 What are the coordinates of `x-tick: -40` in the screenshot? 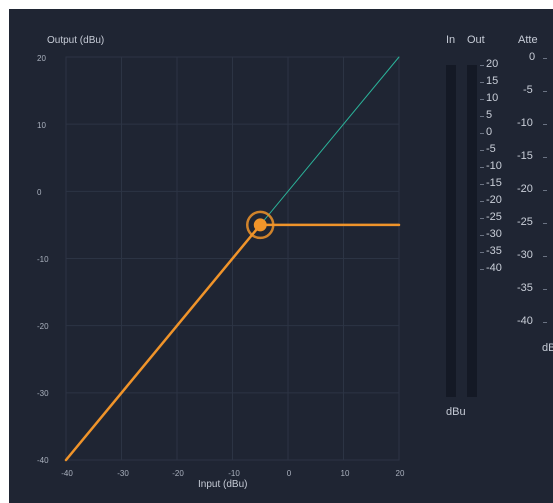 It's located at (67, 473).